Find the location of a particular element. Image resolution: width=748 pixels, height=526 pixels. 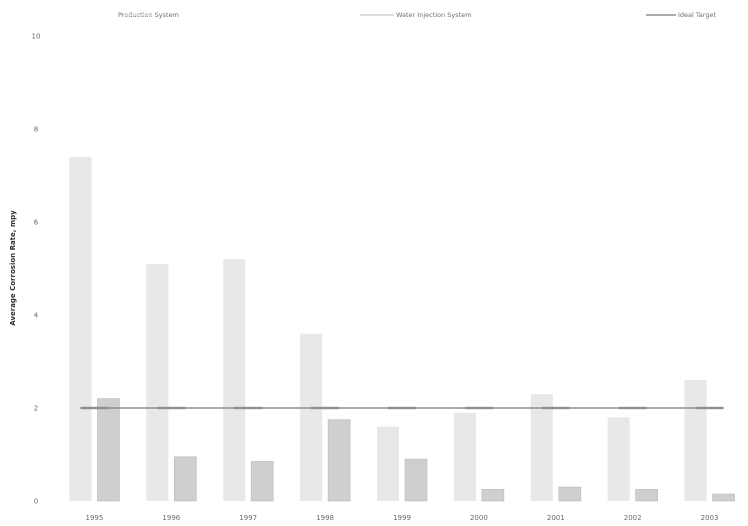

target-line-layer is located at coordinates (402, 408).